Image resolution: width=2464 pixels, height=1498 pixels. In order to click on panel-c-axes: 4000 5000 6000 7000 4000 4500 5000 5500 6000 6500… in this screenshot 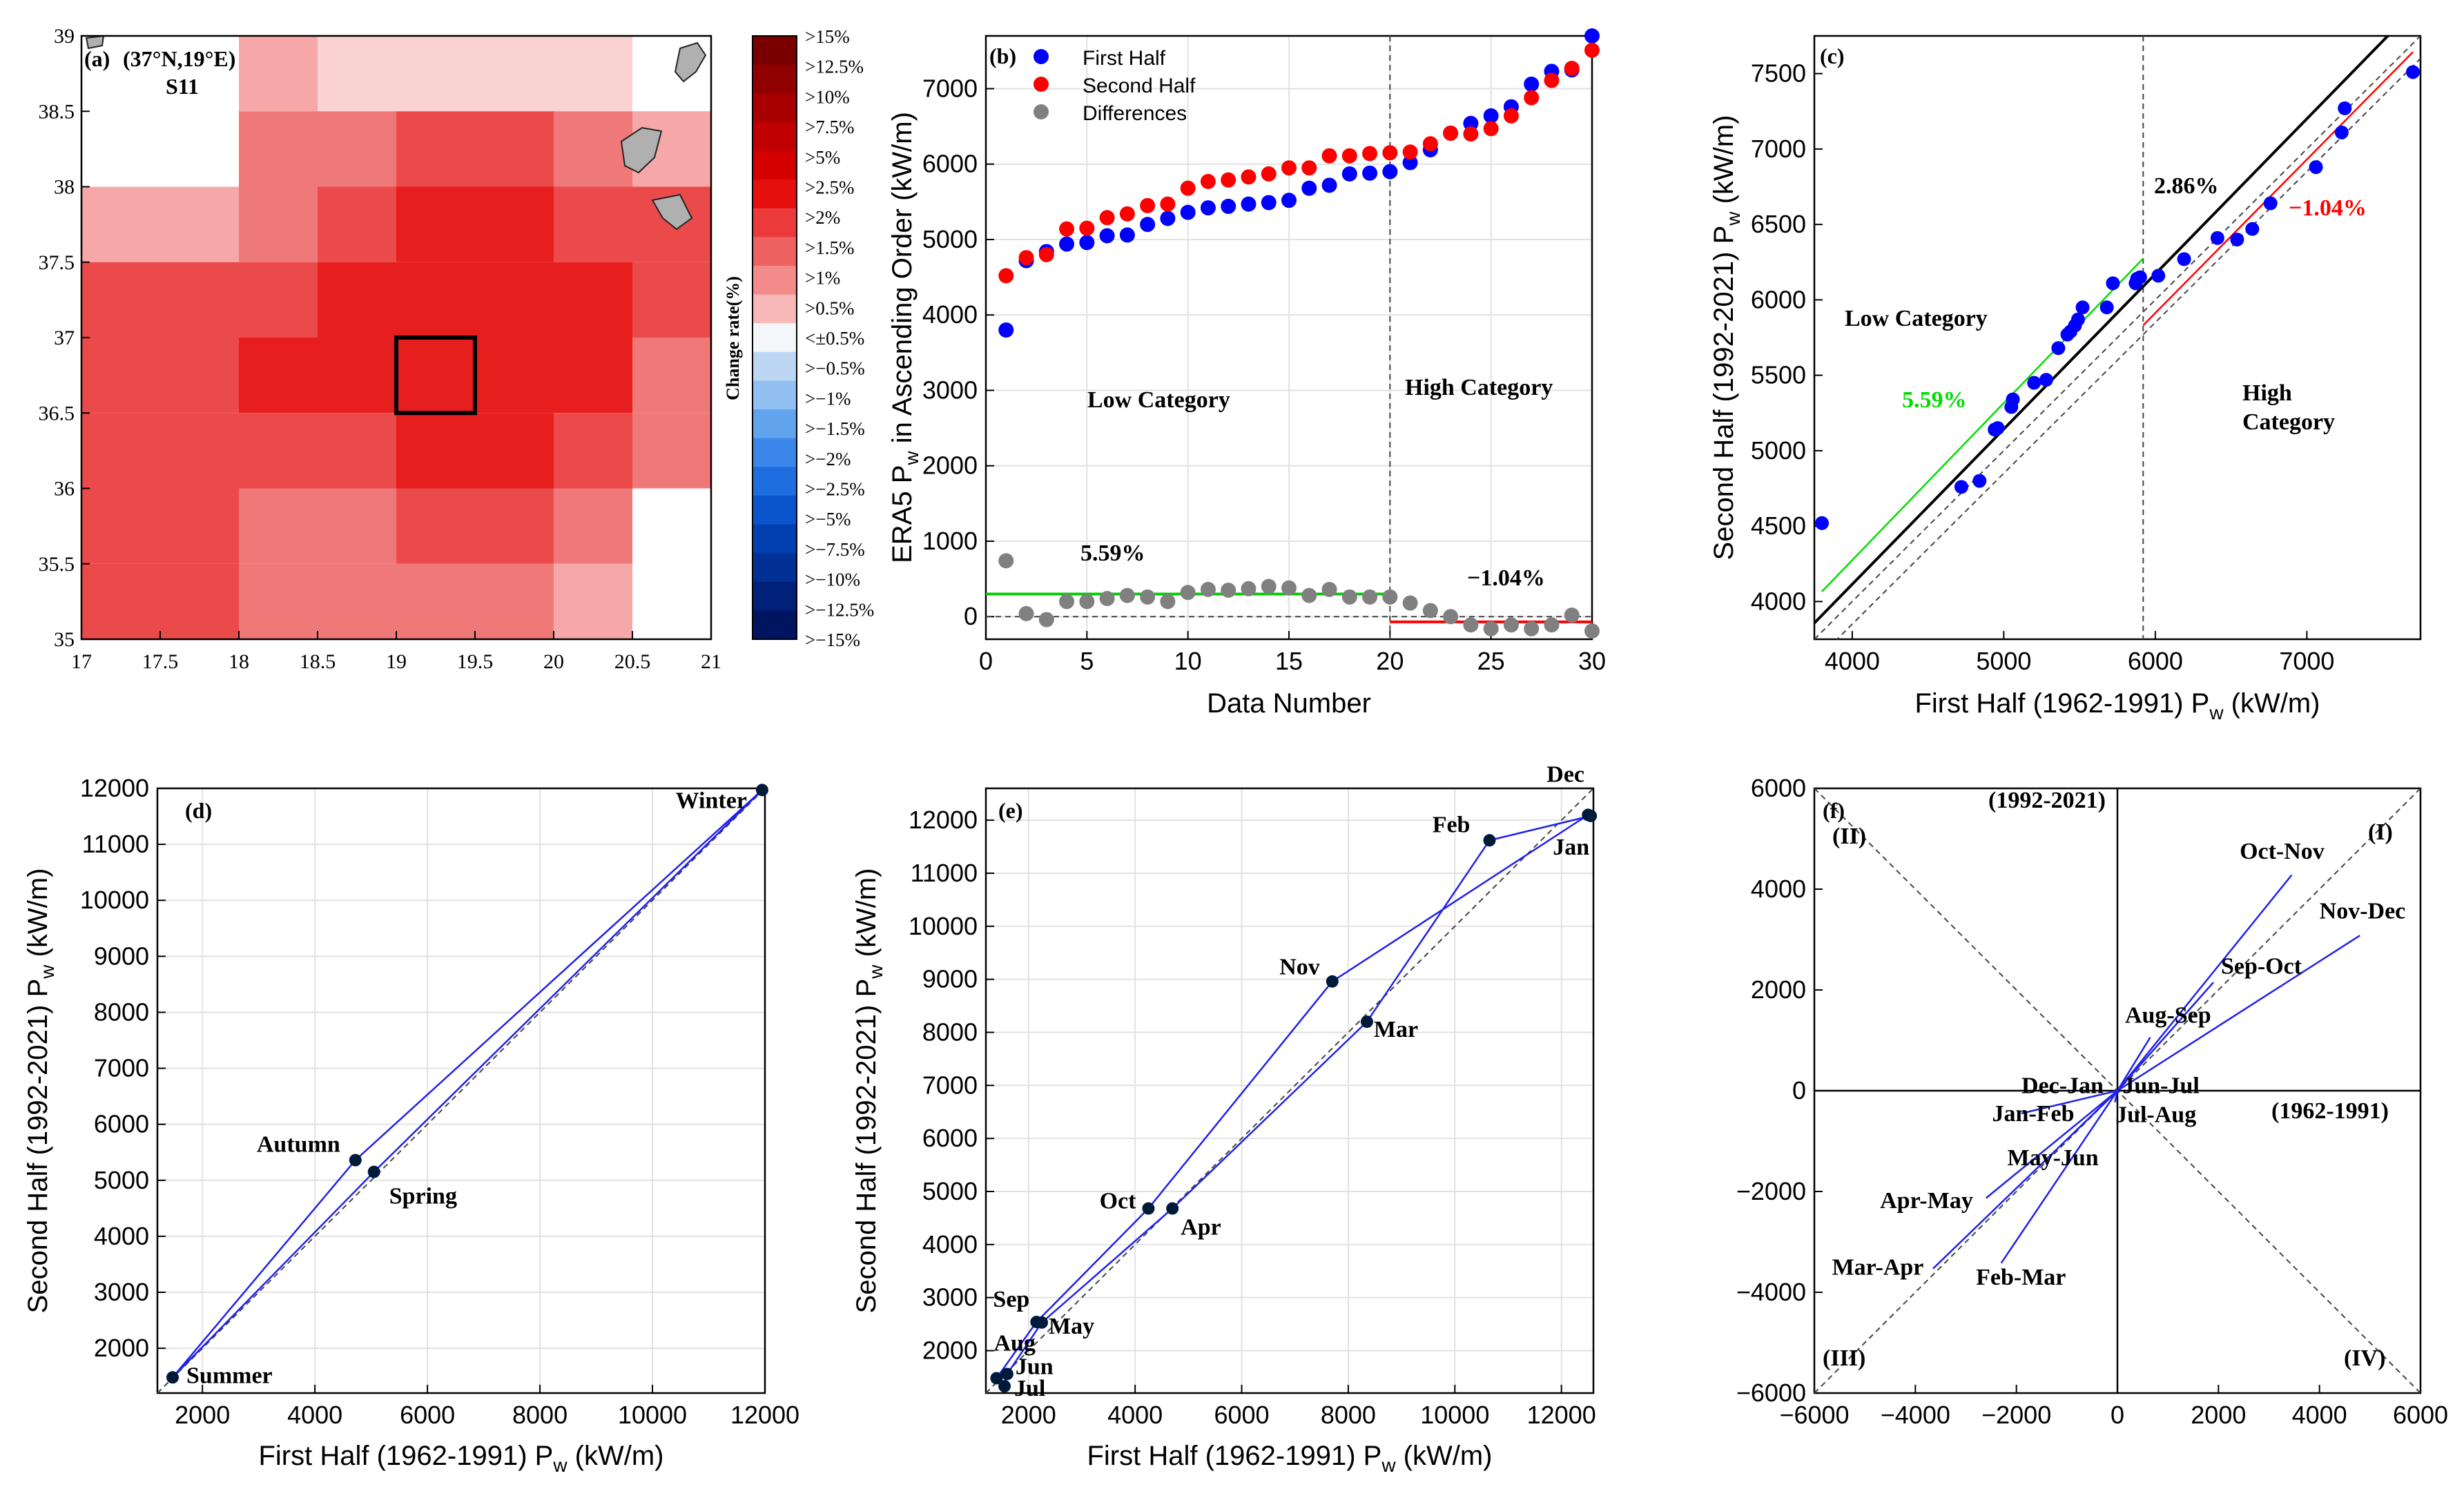, I will do `click(2086, 355)`.